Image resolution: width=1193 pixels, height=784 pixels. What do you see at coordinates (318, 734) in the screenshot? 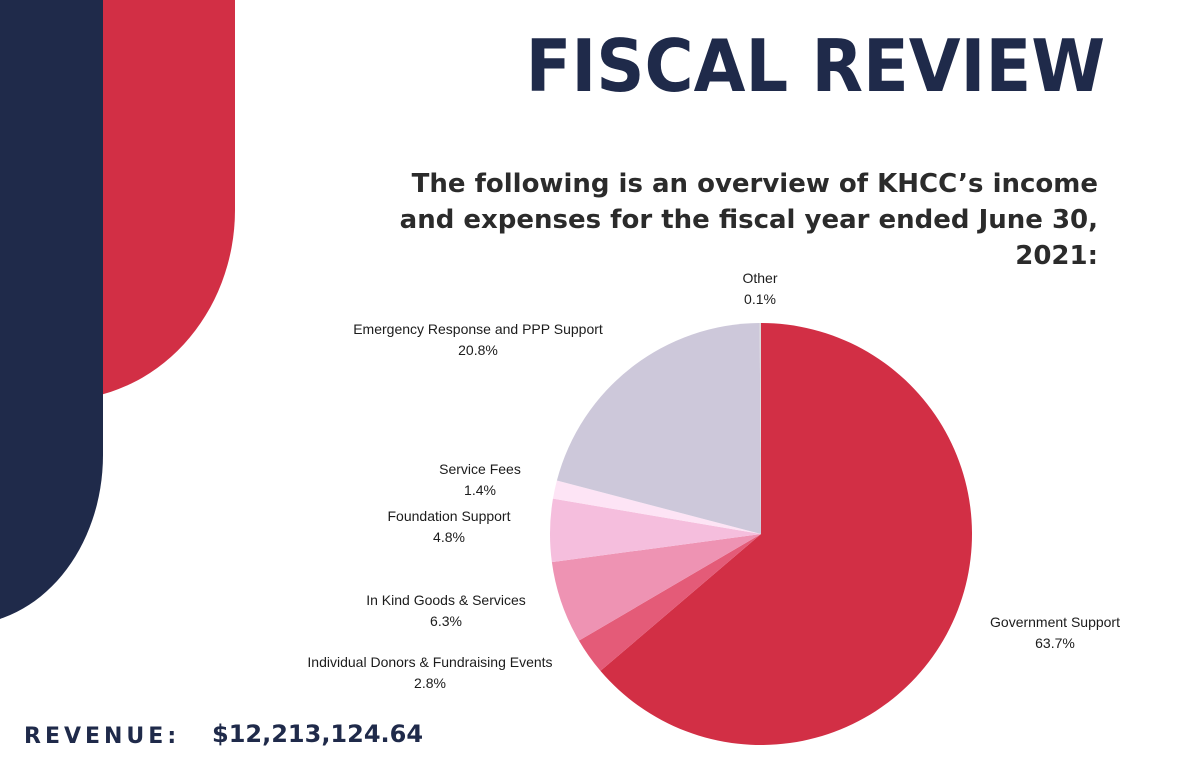
I see `revenue-value: $12,213,124.64` at bounding box center [318, 734].